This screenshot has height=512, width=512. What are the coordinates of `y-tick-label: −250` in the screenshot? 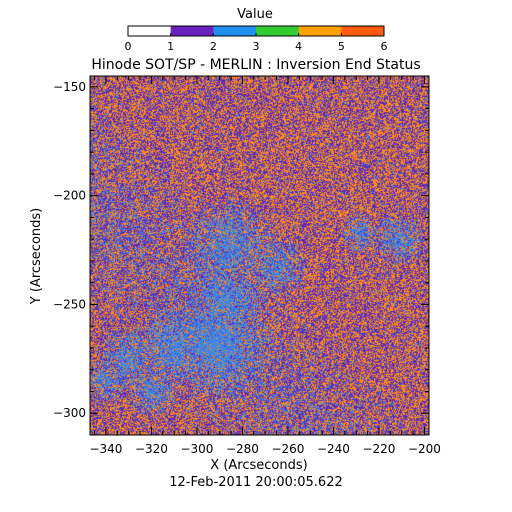 It's located at (69, 304).